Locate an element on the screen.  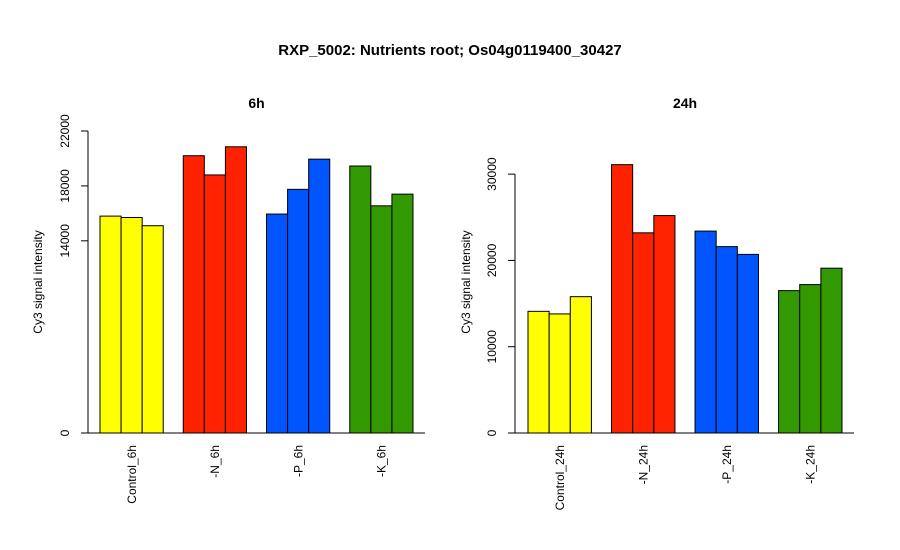
x-category-label: -K_6h is located at coordinates (382, 461).